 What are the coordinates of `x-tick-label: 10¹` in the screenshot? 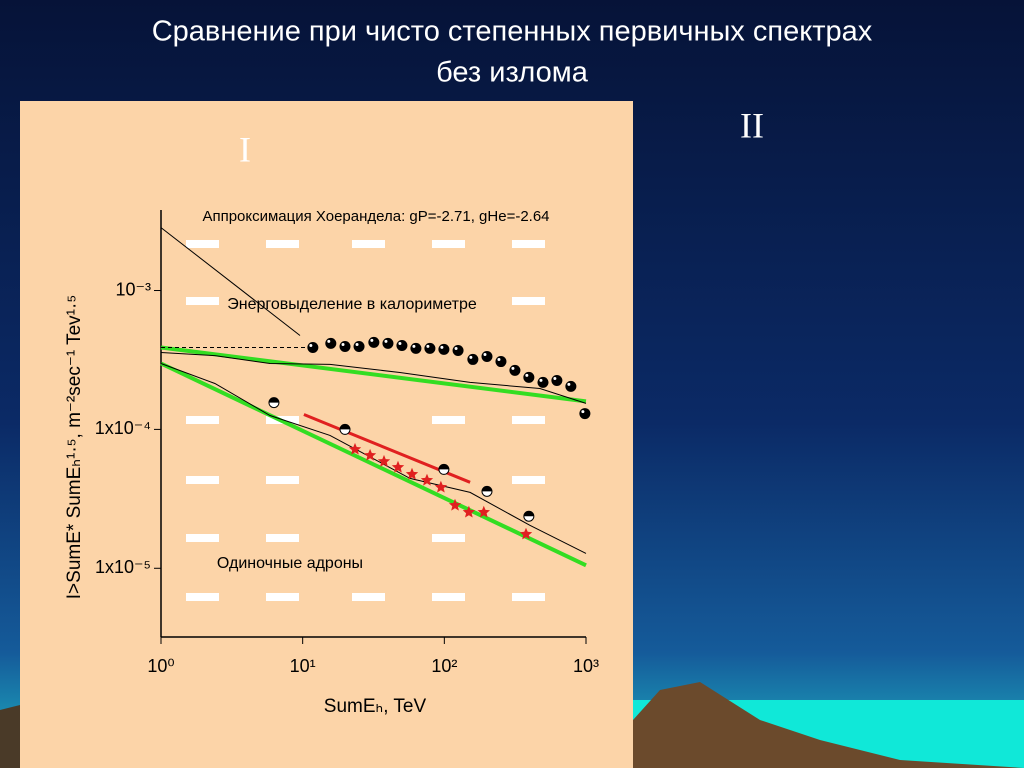 It's located at (303, 666).